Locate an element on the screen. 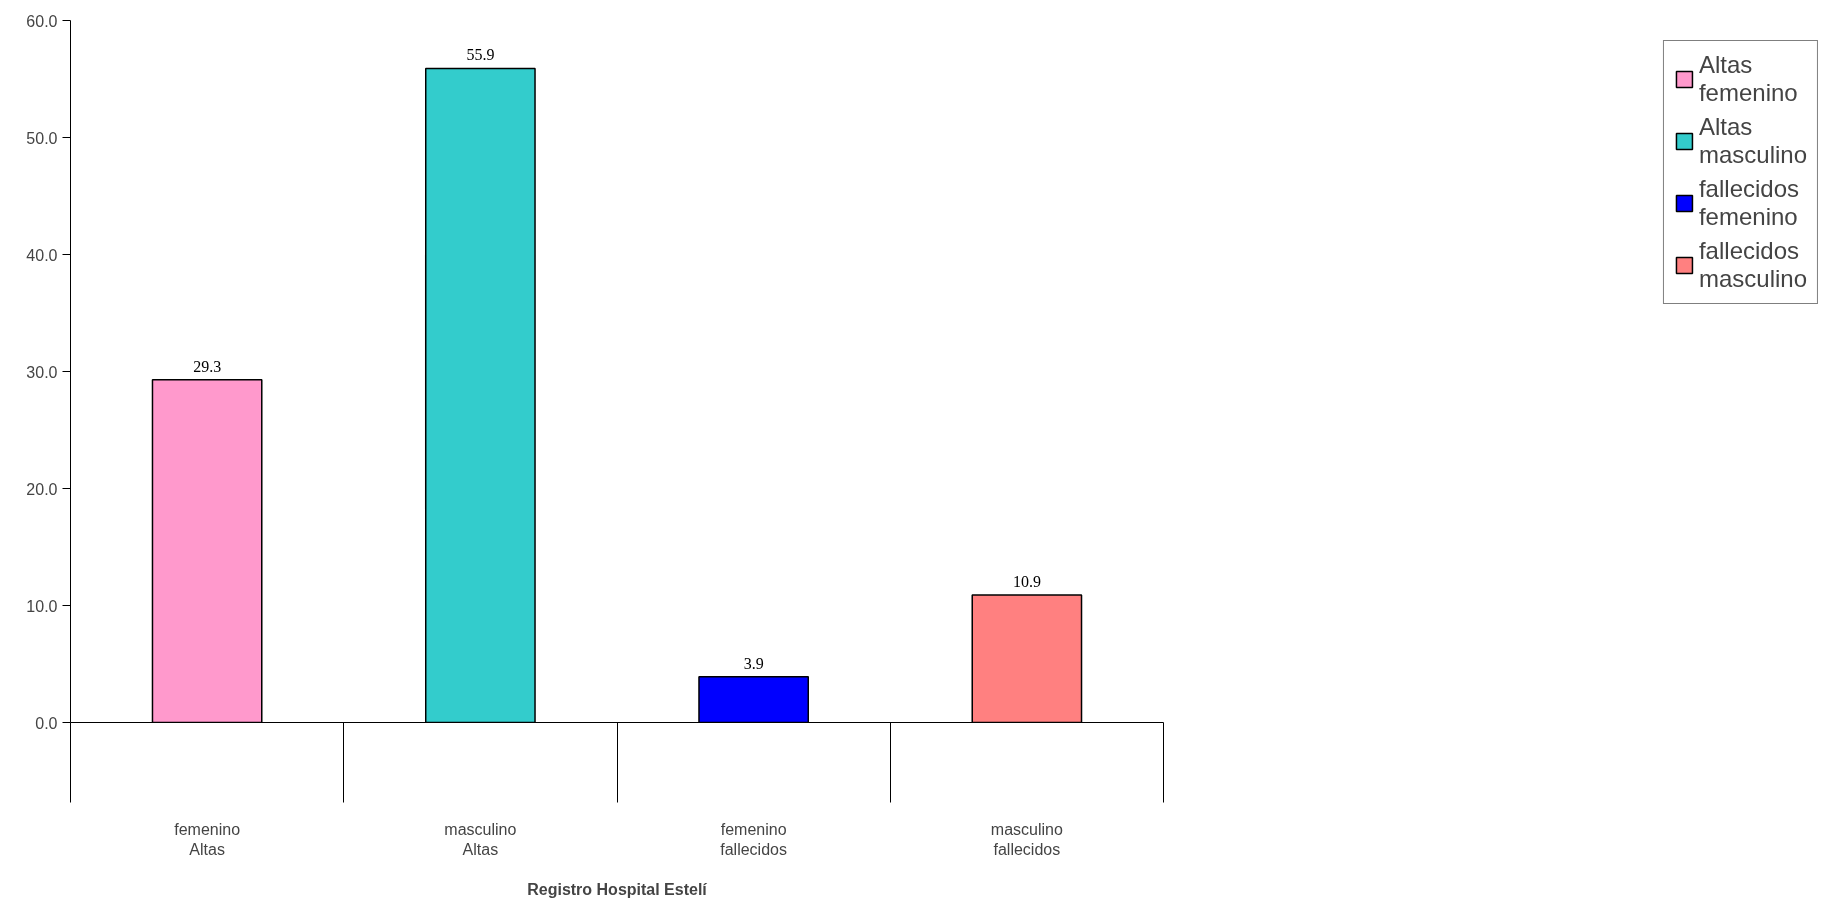  y-tick-label: 40.0 is located at coordinates (42, 255).